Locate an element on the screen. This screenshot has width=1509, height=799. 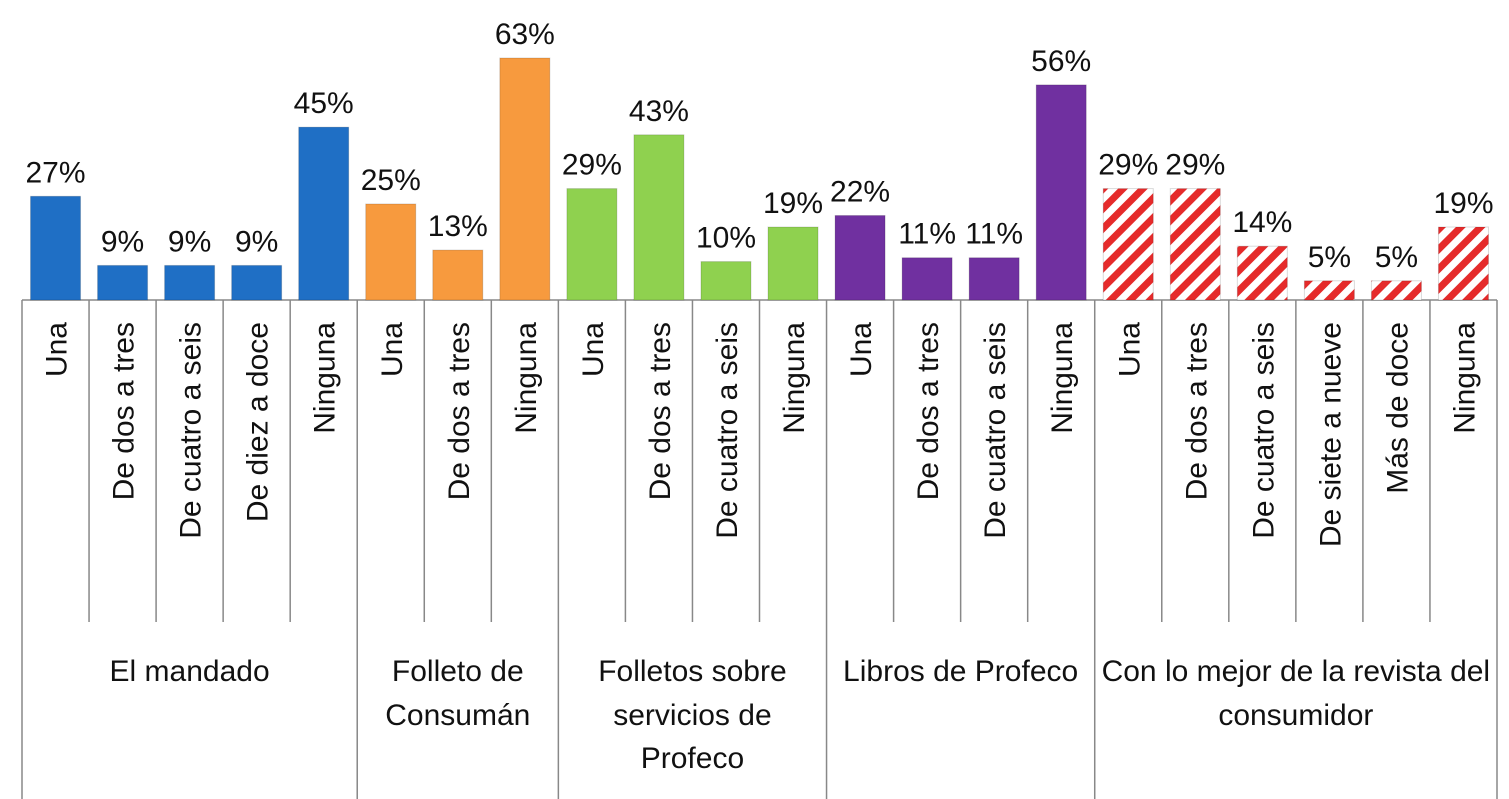
group-label-box: Libros de Profeco is located at coordinates (961, 671).